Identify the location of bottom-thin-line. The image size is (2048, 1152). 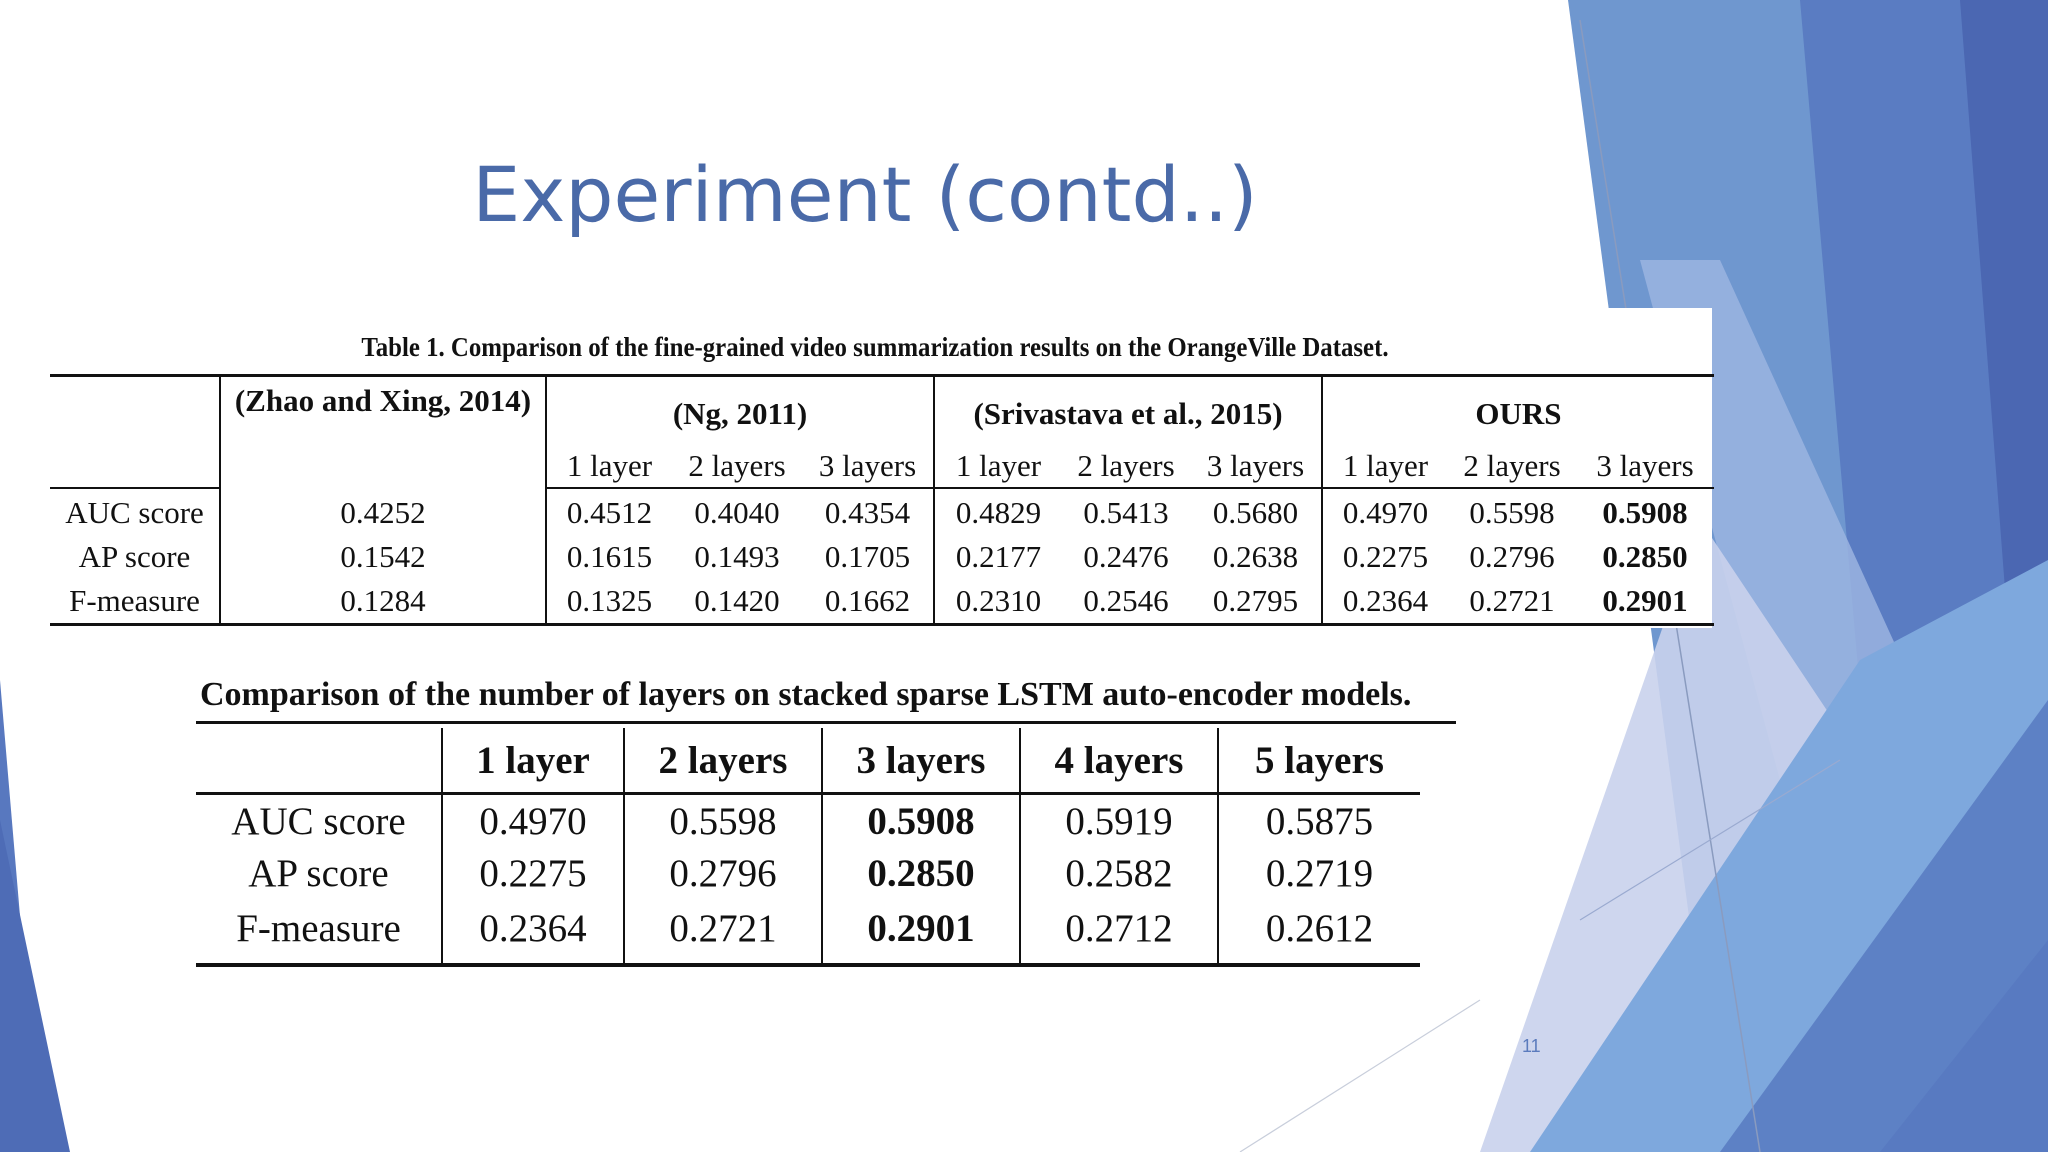
(1360, 1075).